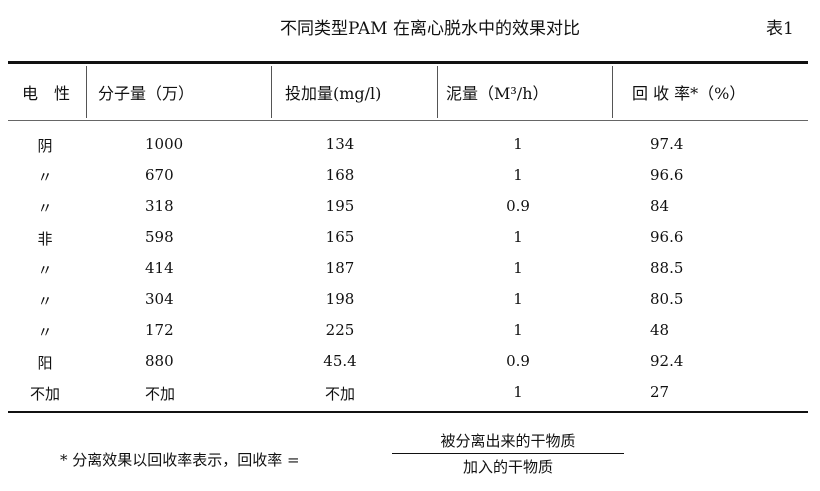  I want to click on cell-molecular-weight: 1000, so click(164, 144).